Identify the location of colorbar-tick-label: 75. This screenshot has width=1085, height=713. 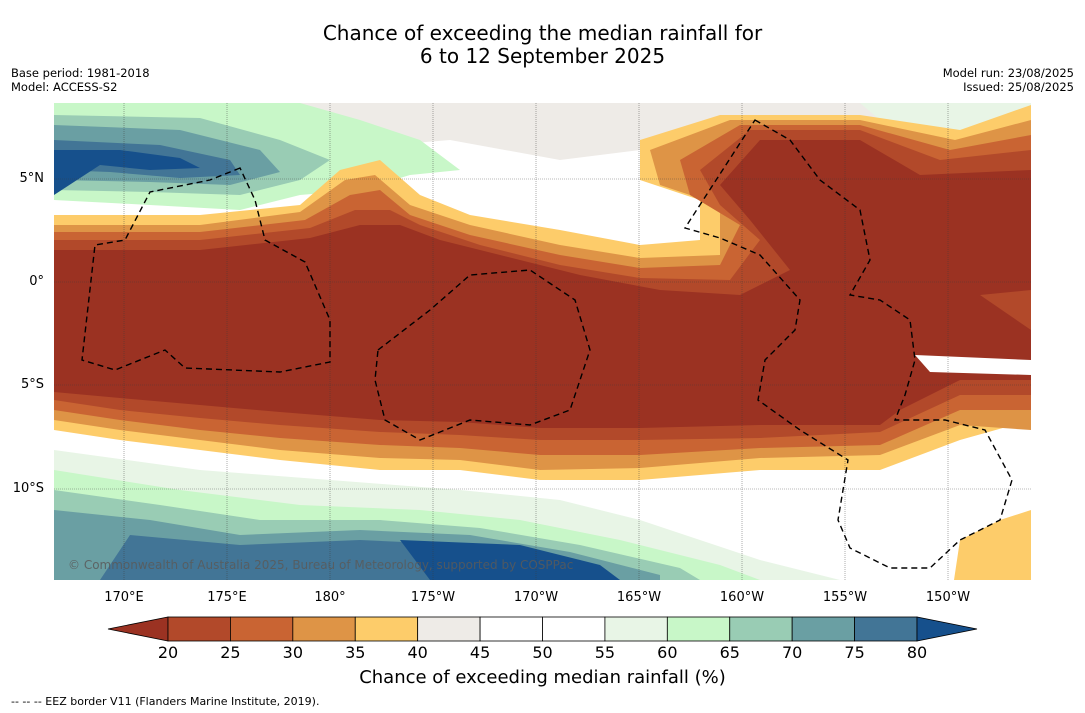
(854, 652).